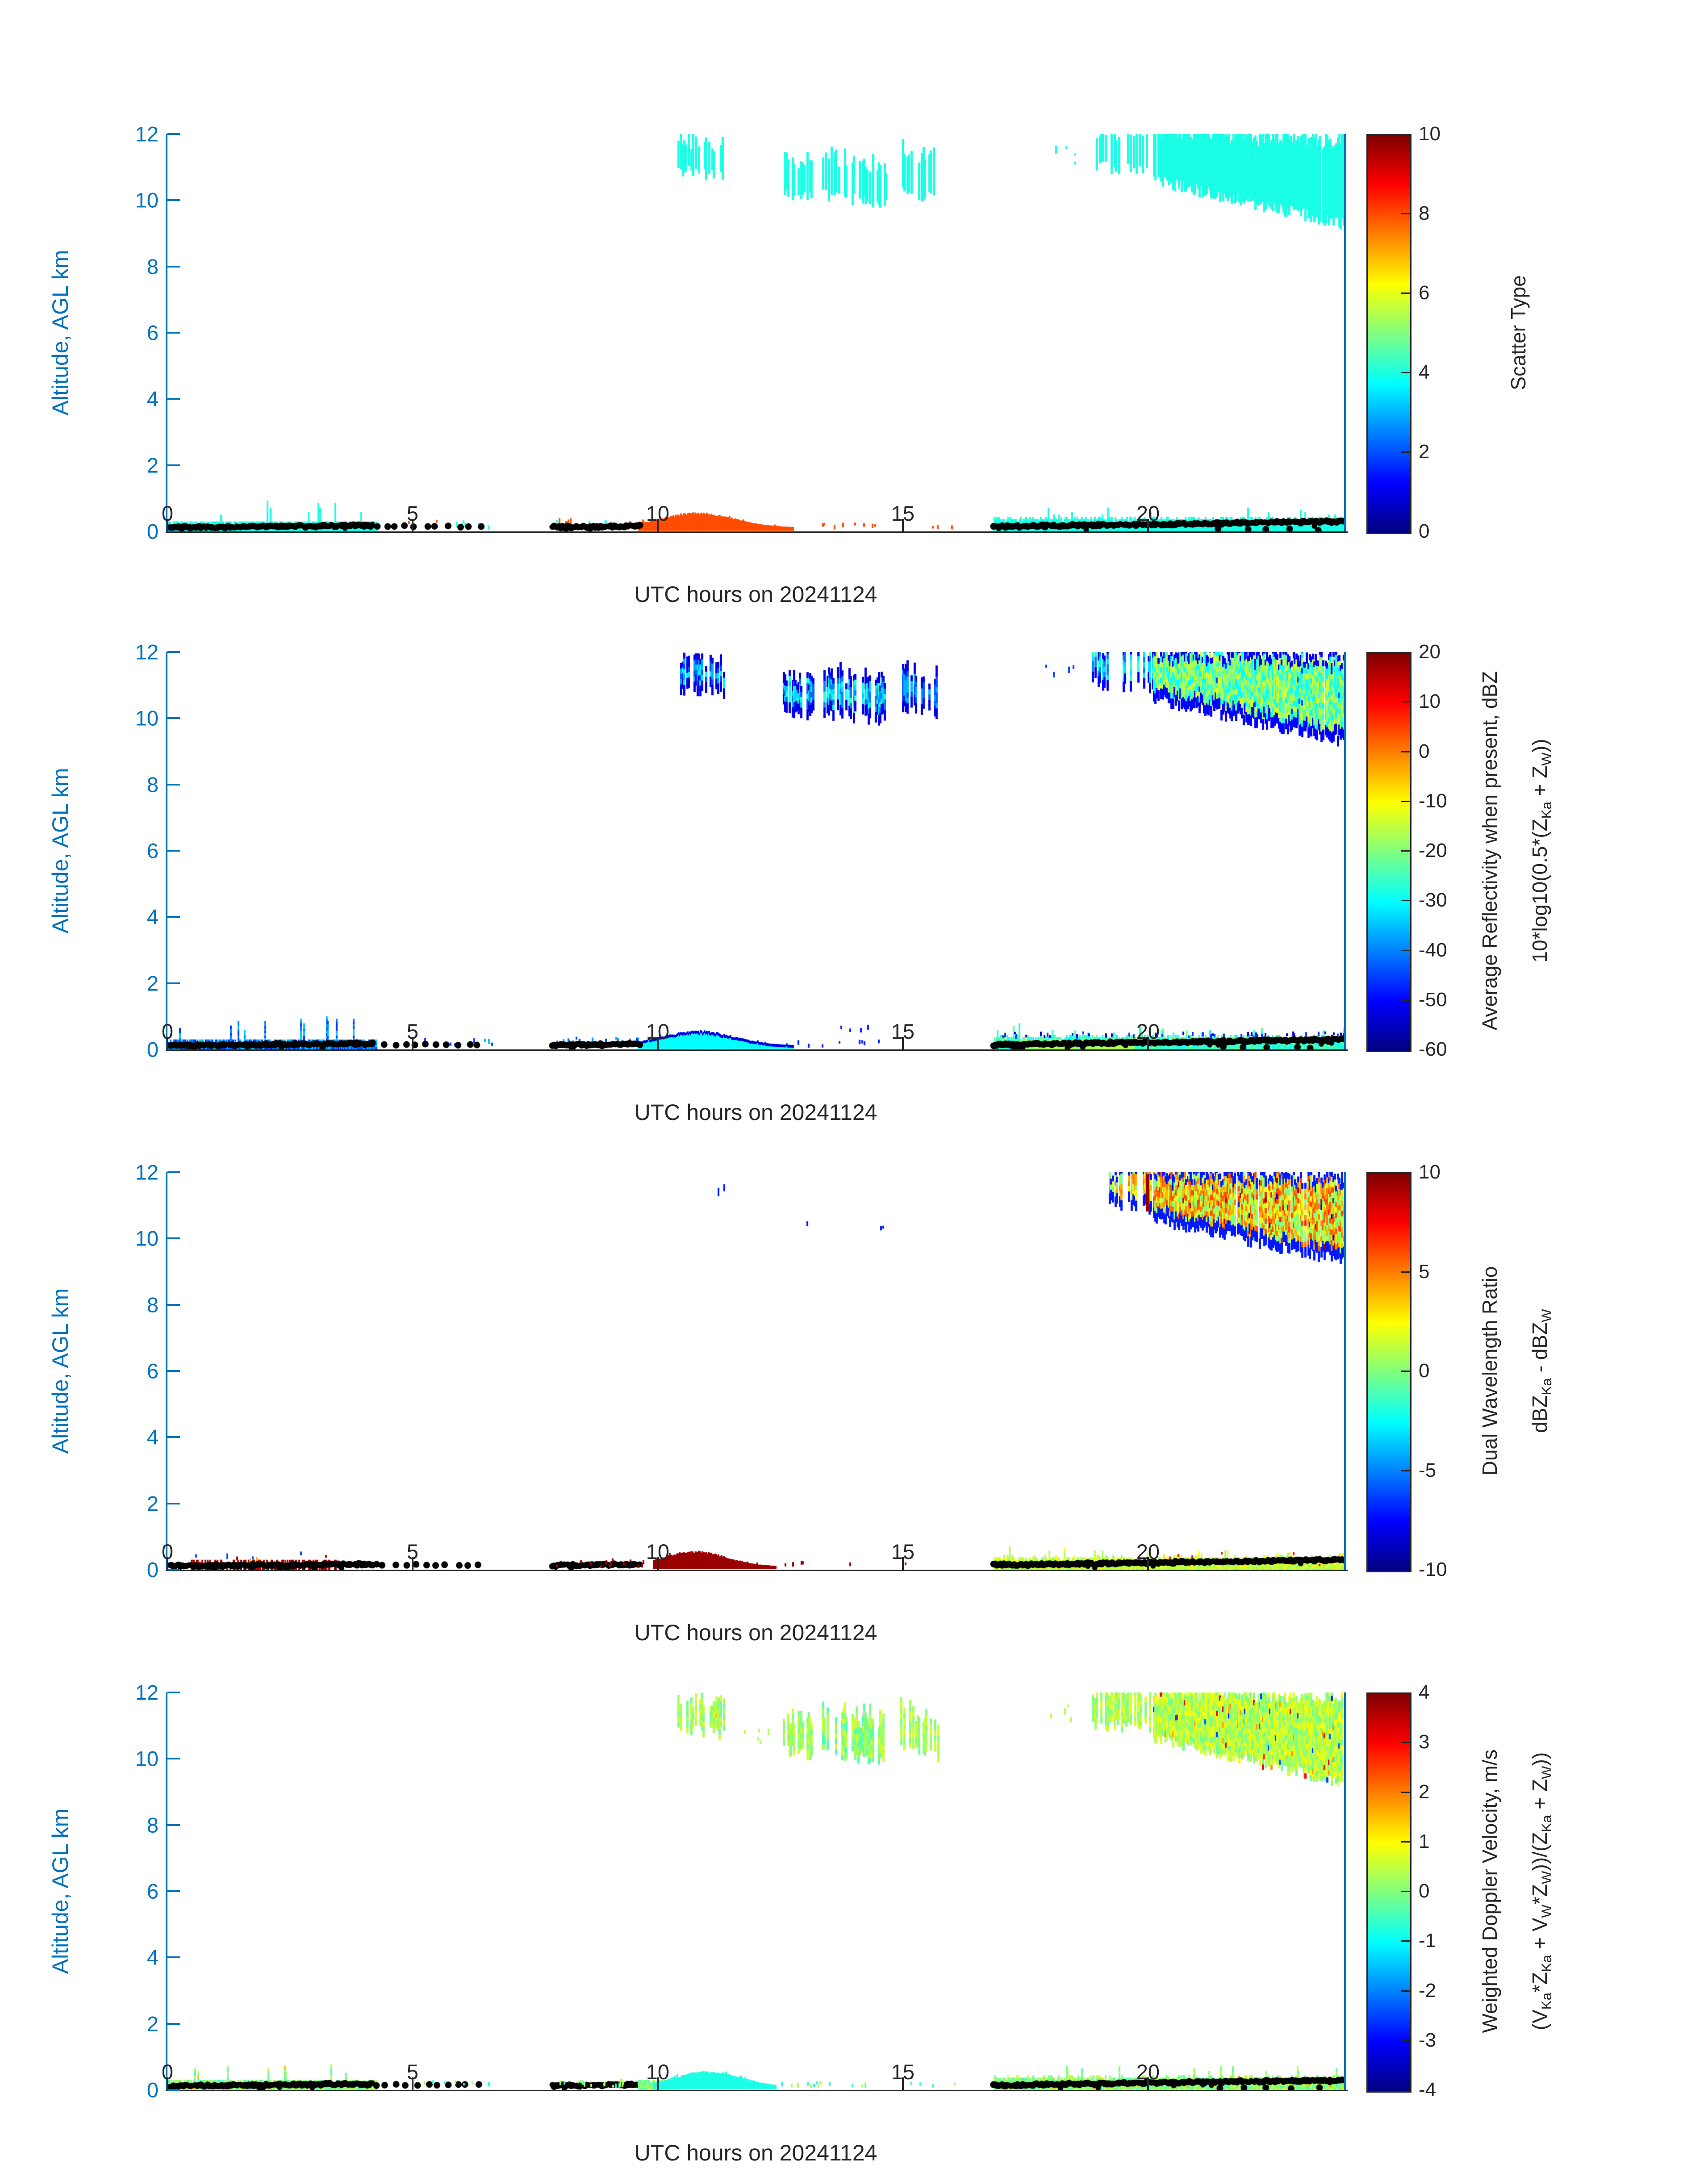 The width and height of the screenshot is (1708, 2177). I want to click on y-tick-label: 12, so click(147, 652).